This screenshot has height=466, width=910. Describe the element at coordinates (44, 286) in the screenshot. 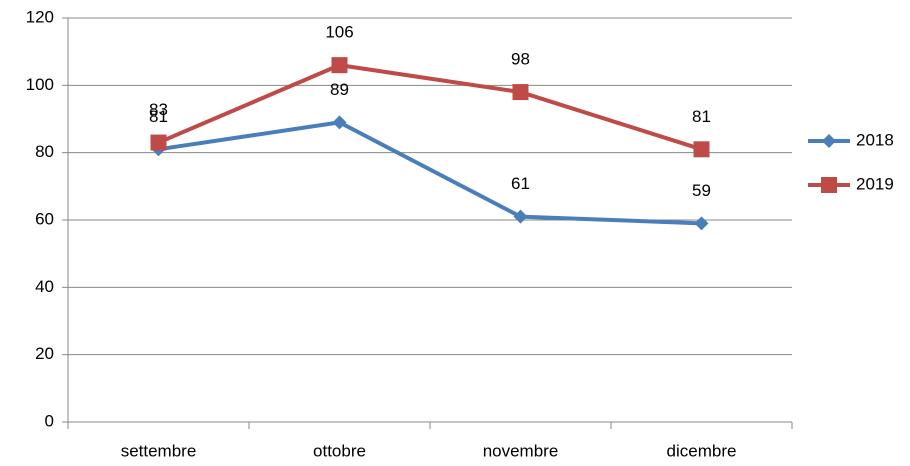

I see `y-tick-label: 40` at that location.